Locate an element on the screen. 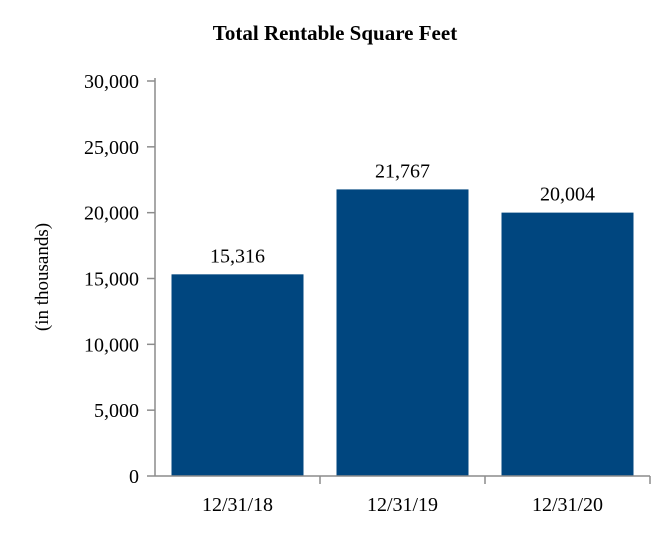  bar-value-label: 15,316 is located at coordinates (237, 256).